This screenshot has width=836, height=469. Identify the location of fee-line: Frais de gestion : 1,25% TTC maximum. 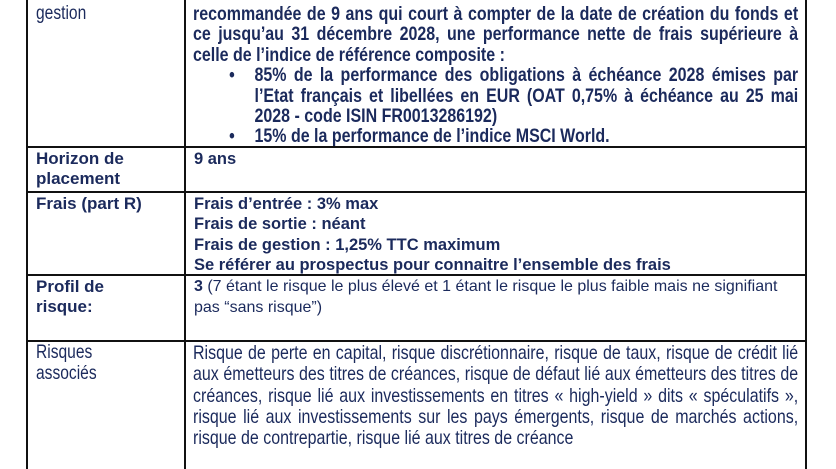
(347, 244).